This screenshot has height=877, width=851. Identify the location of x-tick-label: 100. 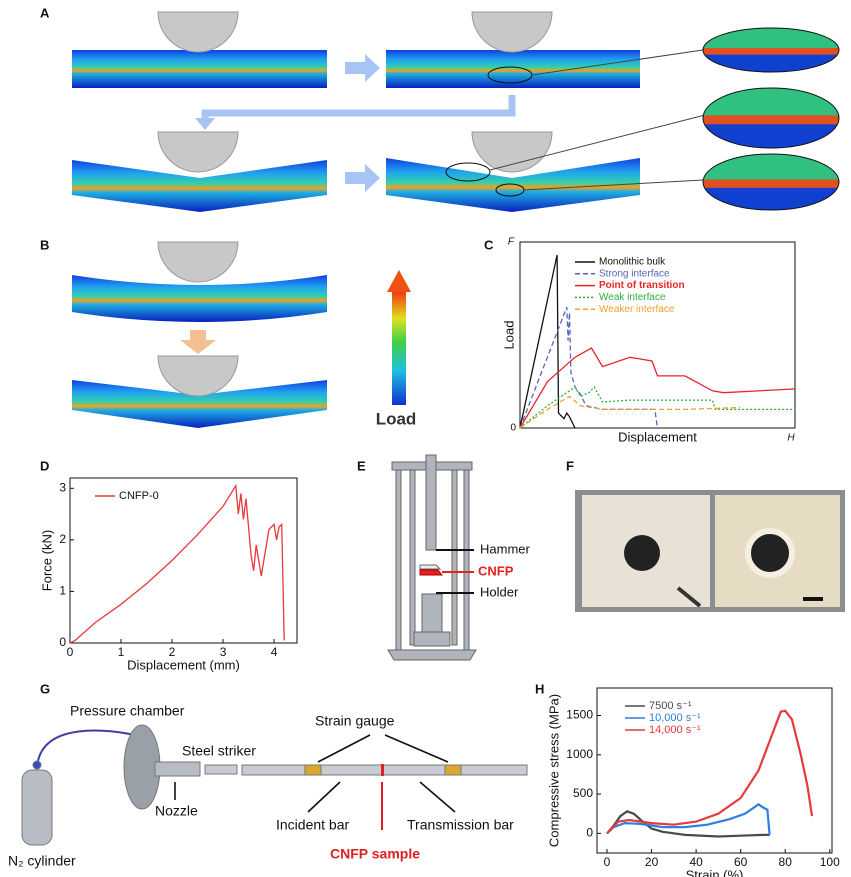
(830, 862).